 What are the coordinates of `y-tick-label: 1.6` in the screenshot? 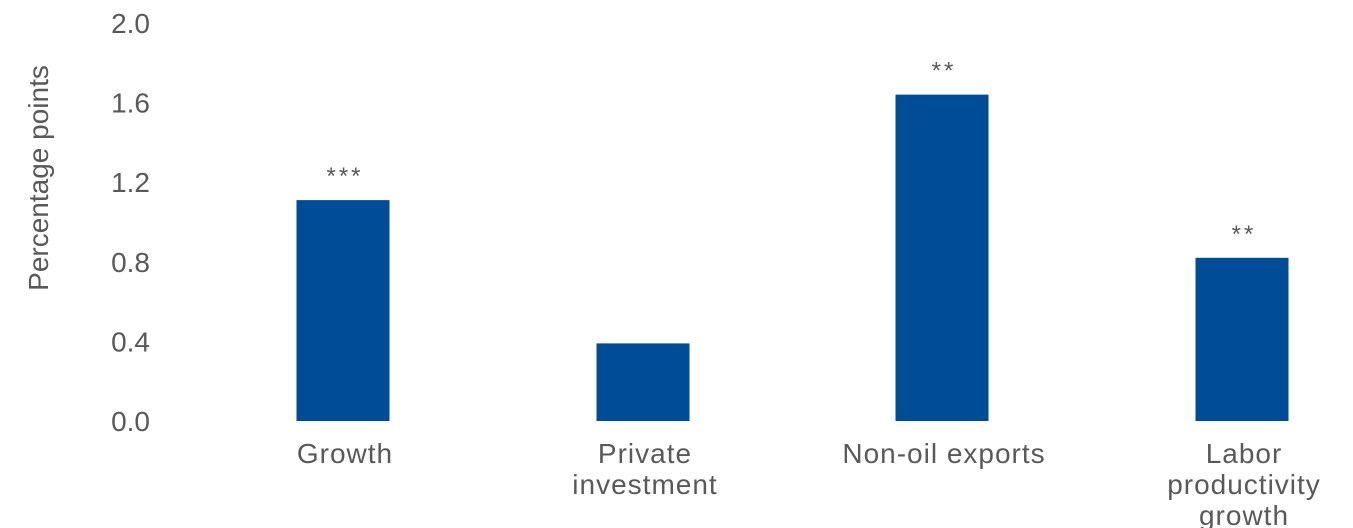 It's located at (130, 103).